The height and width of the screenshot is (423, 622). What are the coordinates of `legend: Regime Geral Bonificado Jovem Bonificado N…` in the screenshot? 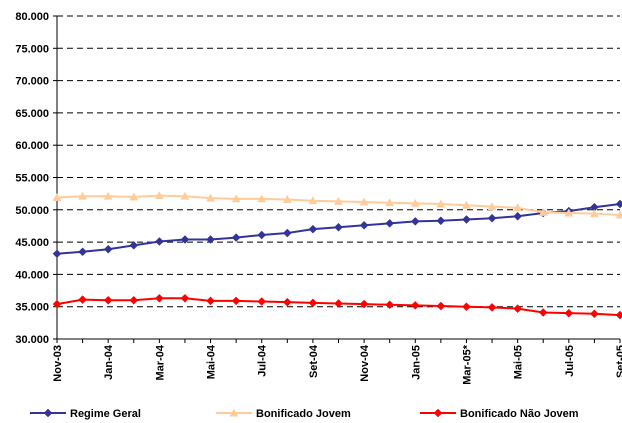 It's located at (304, 414).